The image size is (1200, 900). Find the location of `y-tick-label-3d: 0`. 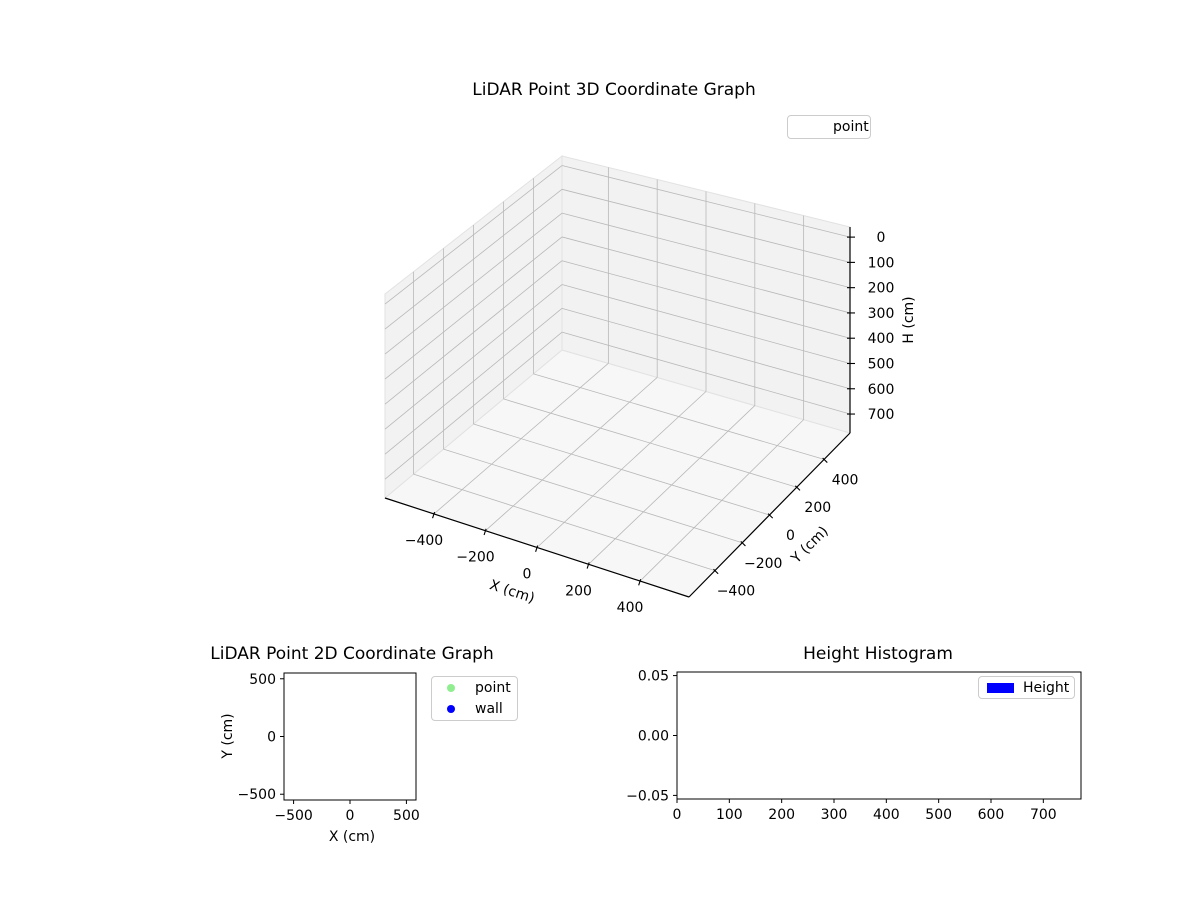

y-tick-label-3d: 0 is located at coordinates (790, 536).